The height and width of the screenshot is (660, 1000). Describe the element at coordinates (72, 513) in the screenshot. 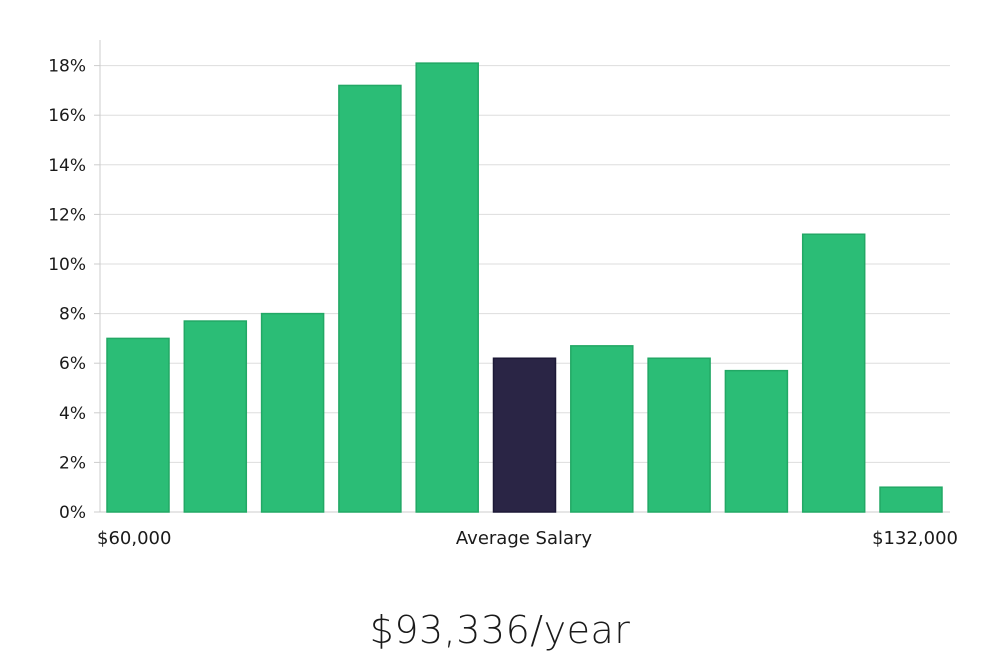

I see `y-tick-label: 0%` at that location.